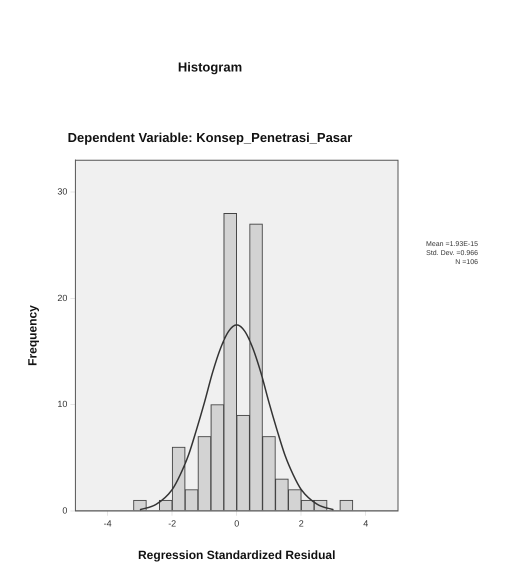  I want to click on y-tick-label: 0, so click(65, 510).